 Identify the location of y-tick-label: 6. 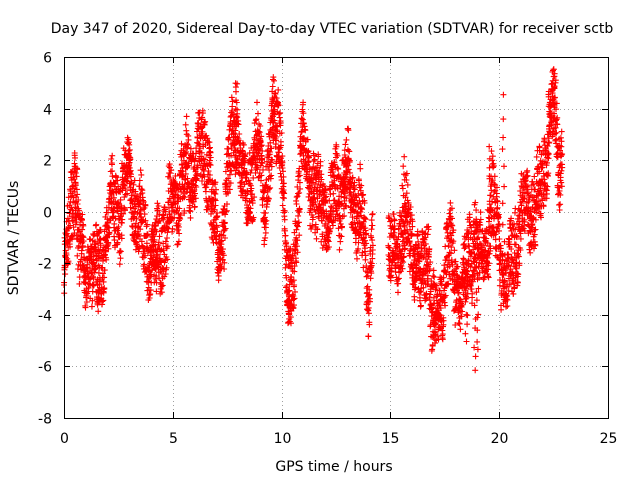
(47, 59).